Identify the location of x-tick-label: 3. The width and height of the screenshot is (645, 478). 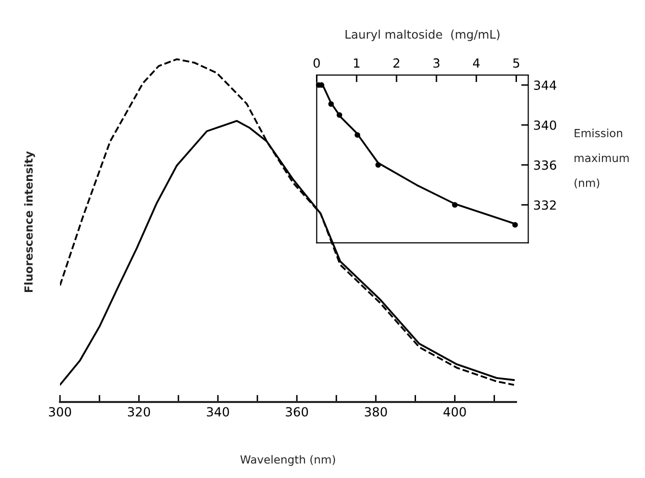
(436, 63).